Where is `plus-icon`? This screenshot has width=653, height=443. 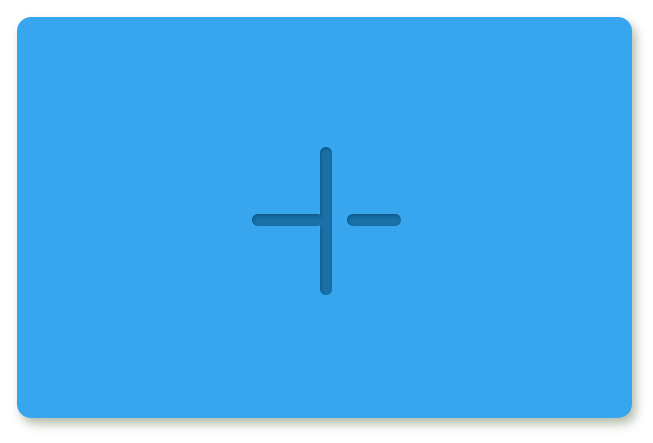
plus-icon is located at coordinates (326, 221).